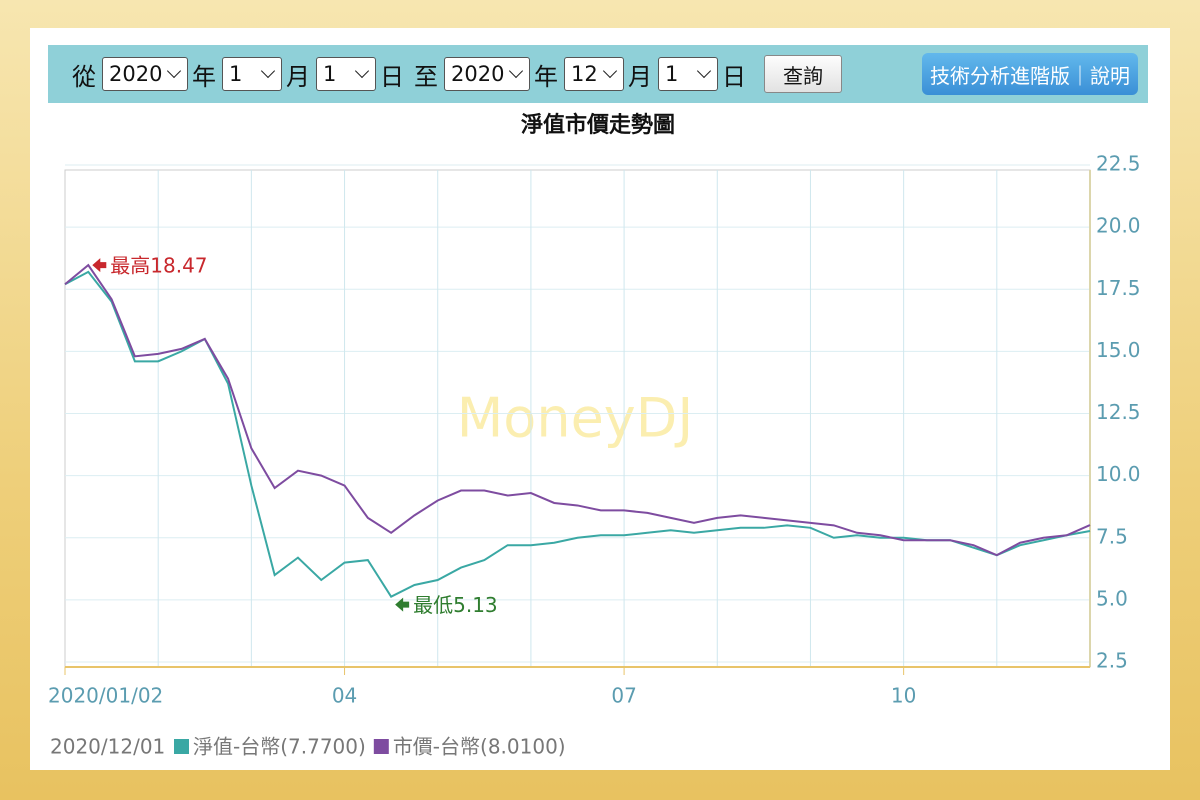 This screenshot has height=800, width=1200. Describe the element at coordinates (344, 696) in the screenshot. I see `x-tick-label: 04` at that location.